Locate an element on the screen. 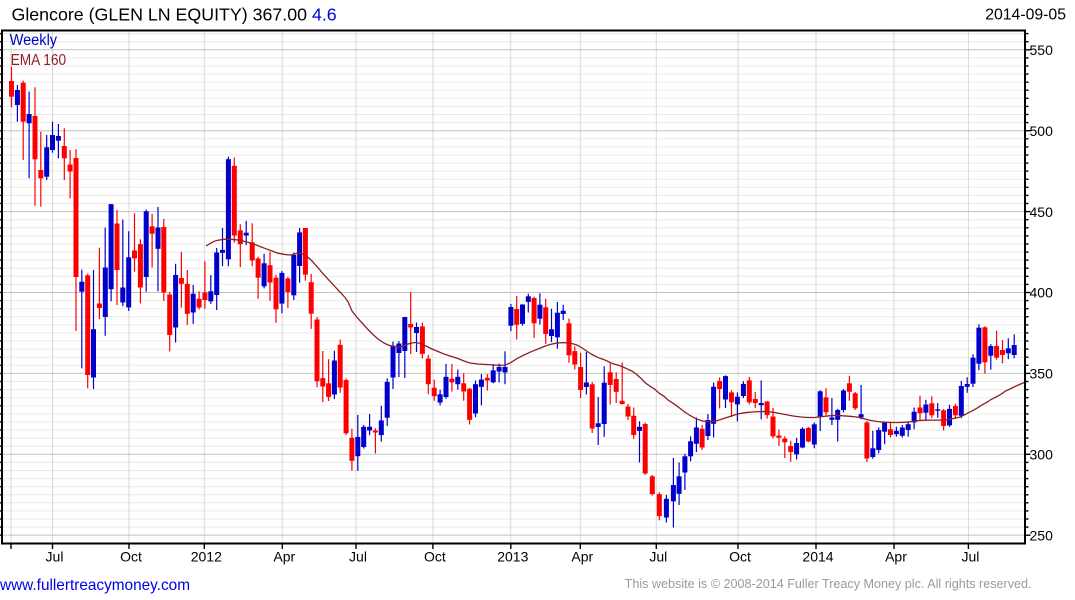 Image resolution: width=1075 pixels, height=600 pixels. svg-text: Weekly is located at coordinates (34, 40).